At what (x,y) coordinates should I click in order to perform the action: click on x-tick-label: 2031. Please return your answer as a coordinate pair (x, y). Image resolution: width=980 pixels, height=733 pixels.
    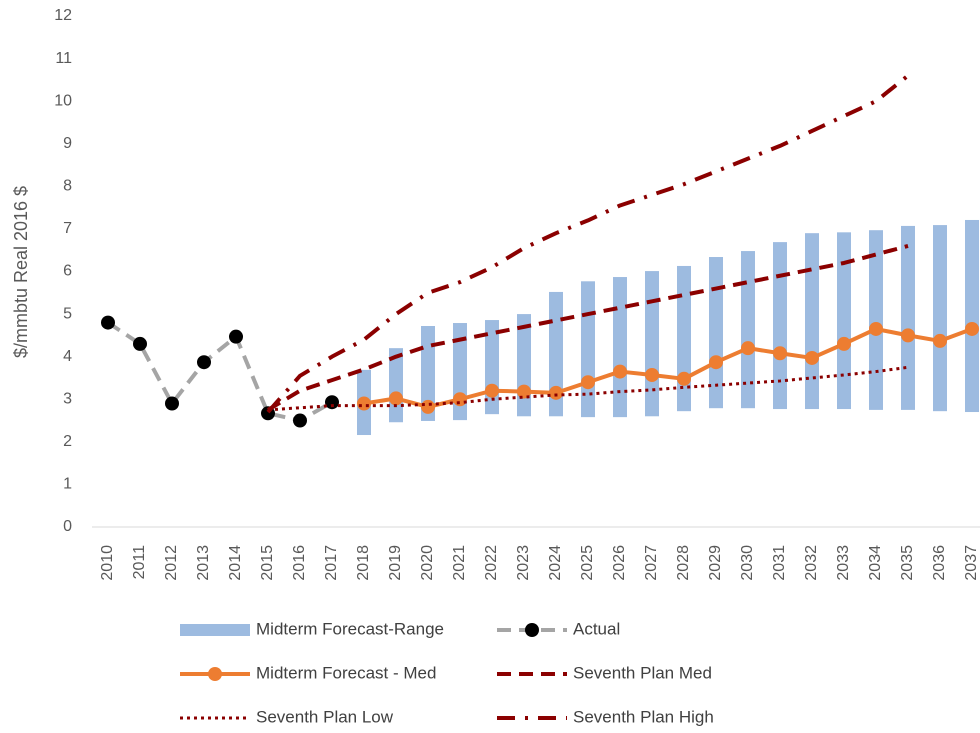
    Looking at the image, I should click on (779, 563).